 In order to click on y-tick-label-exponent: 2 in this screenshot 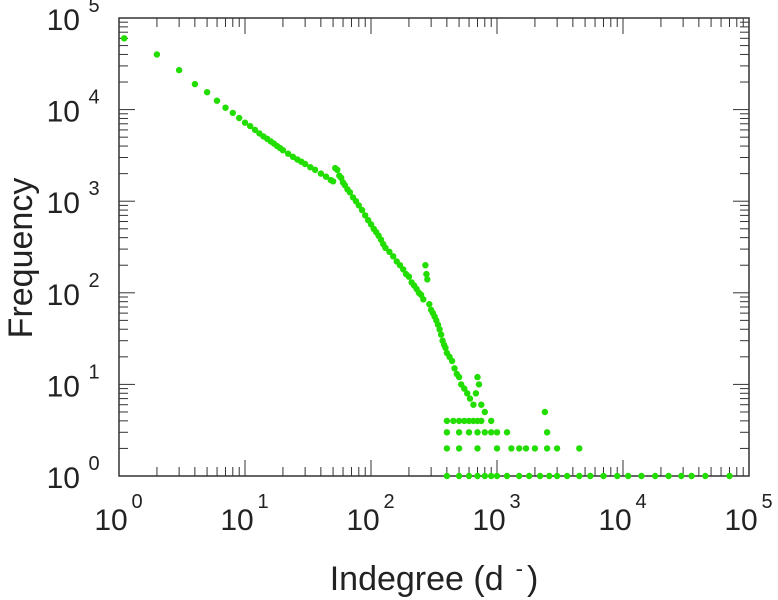, I will do `click(93, 281)`.